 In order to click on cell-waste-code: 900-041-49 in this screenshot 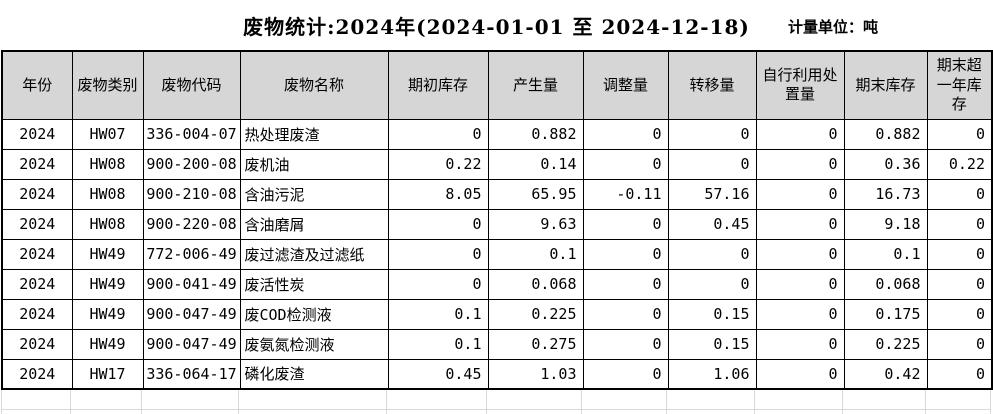, I will do `click(191, 284)`.